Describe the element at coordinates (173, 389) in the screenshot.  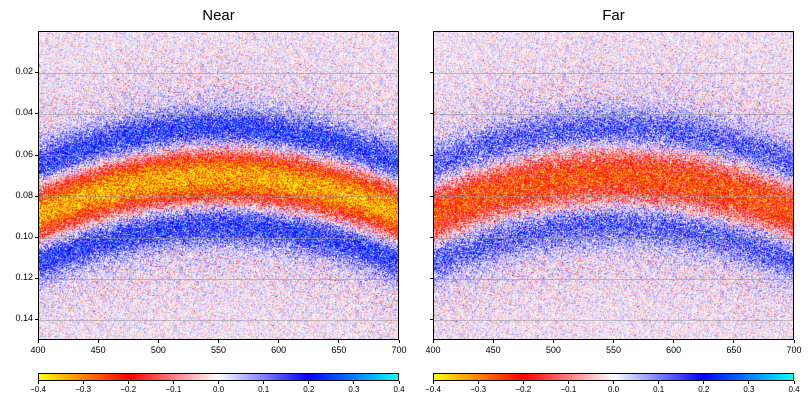
I see `near-colorbar-tick-label: −0.1` at that location.